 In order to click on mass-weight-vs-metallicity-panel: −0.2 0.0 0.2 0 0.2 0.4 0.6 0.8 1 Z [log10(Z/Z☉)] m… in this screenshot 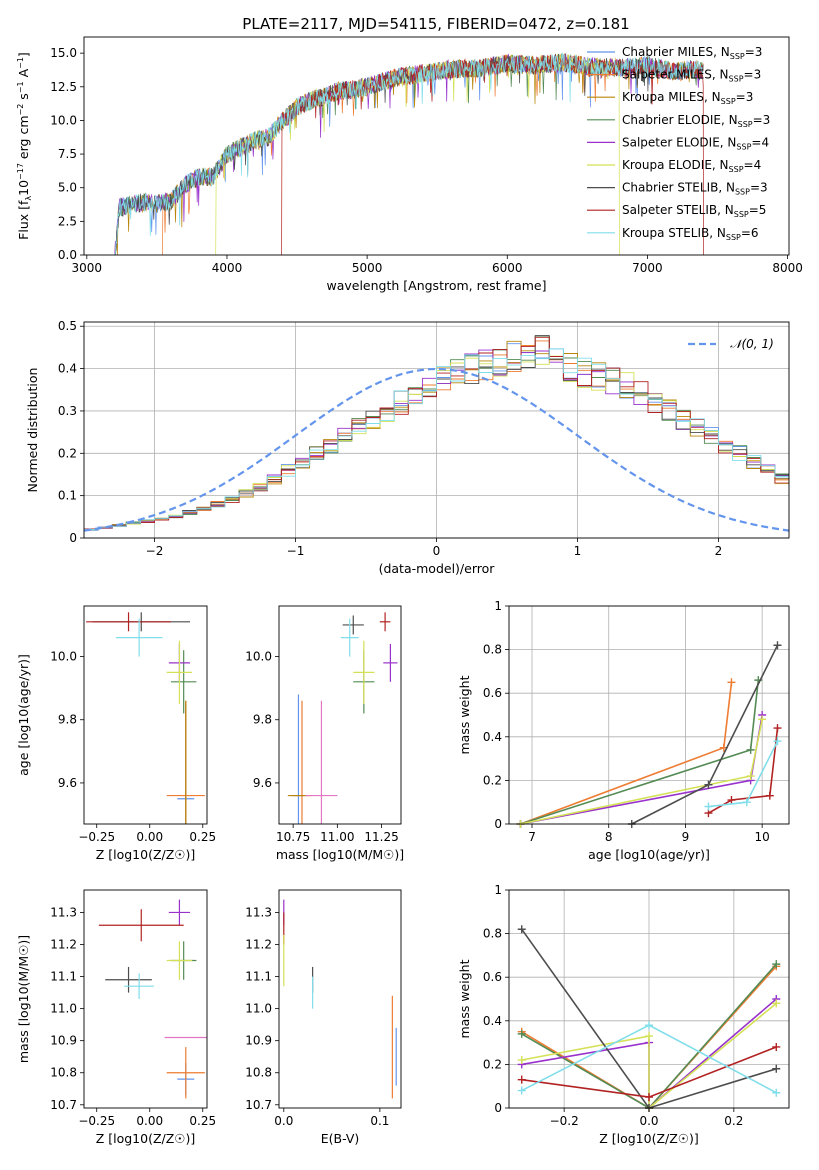, I will do `click(623, 1014)`.